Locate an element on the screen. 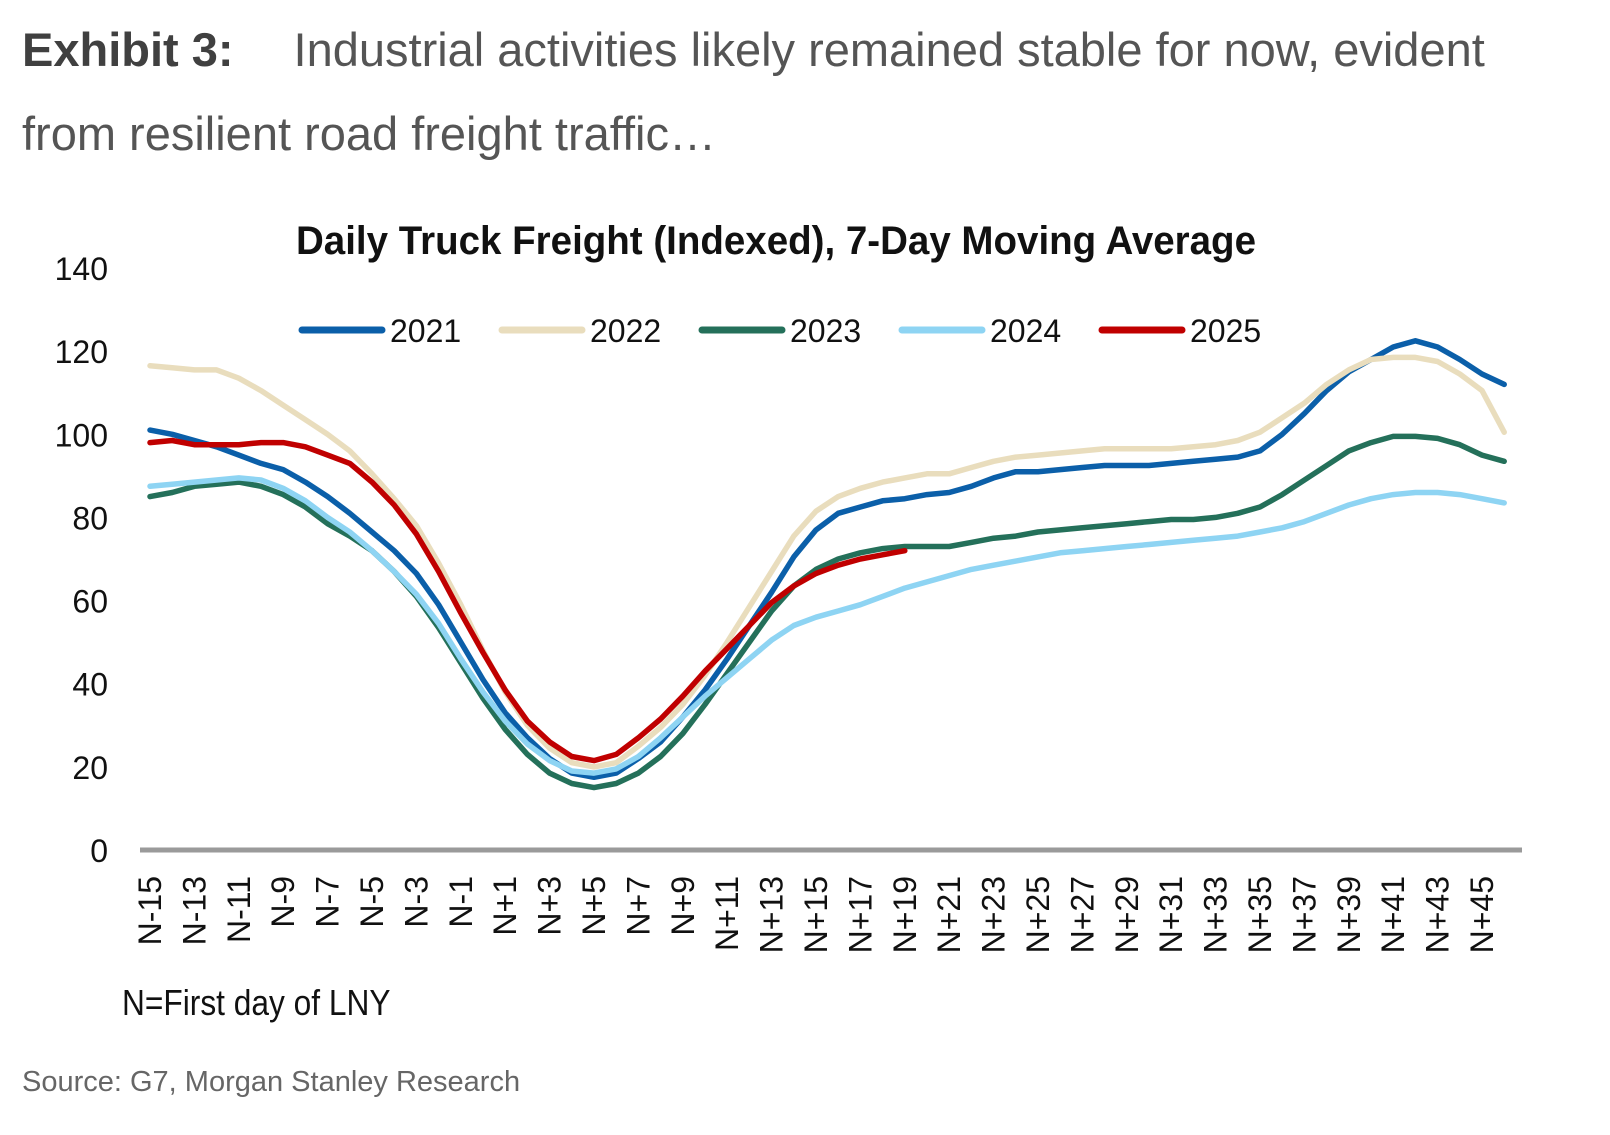  legend: 2021 2022 2023 2024 2025 is located at coordinates (779, 331).